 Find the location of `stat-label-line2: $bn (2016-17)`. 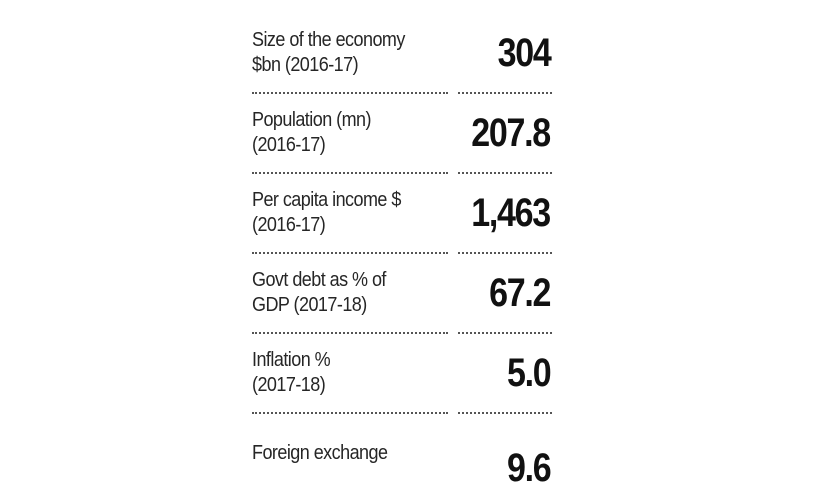

stat-label-line2: $bn (2016-17) is located at coordinates (305, 65).